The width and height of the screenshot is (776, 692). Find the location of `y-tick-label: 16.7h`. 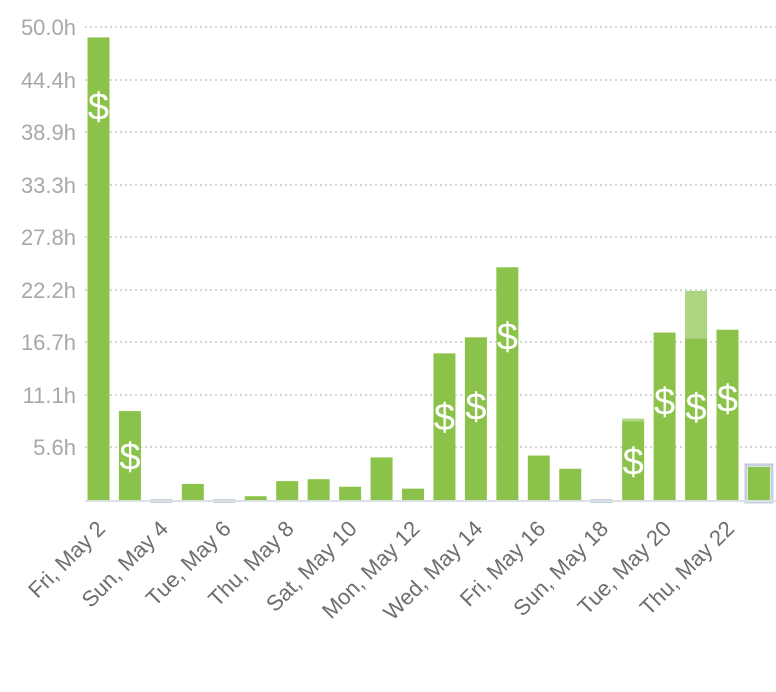

y-tick-label: 16.7h is located at coordinates (48, 342).